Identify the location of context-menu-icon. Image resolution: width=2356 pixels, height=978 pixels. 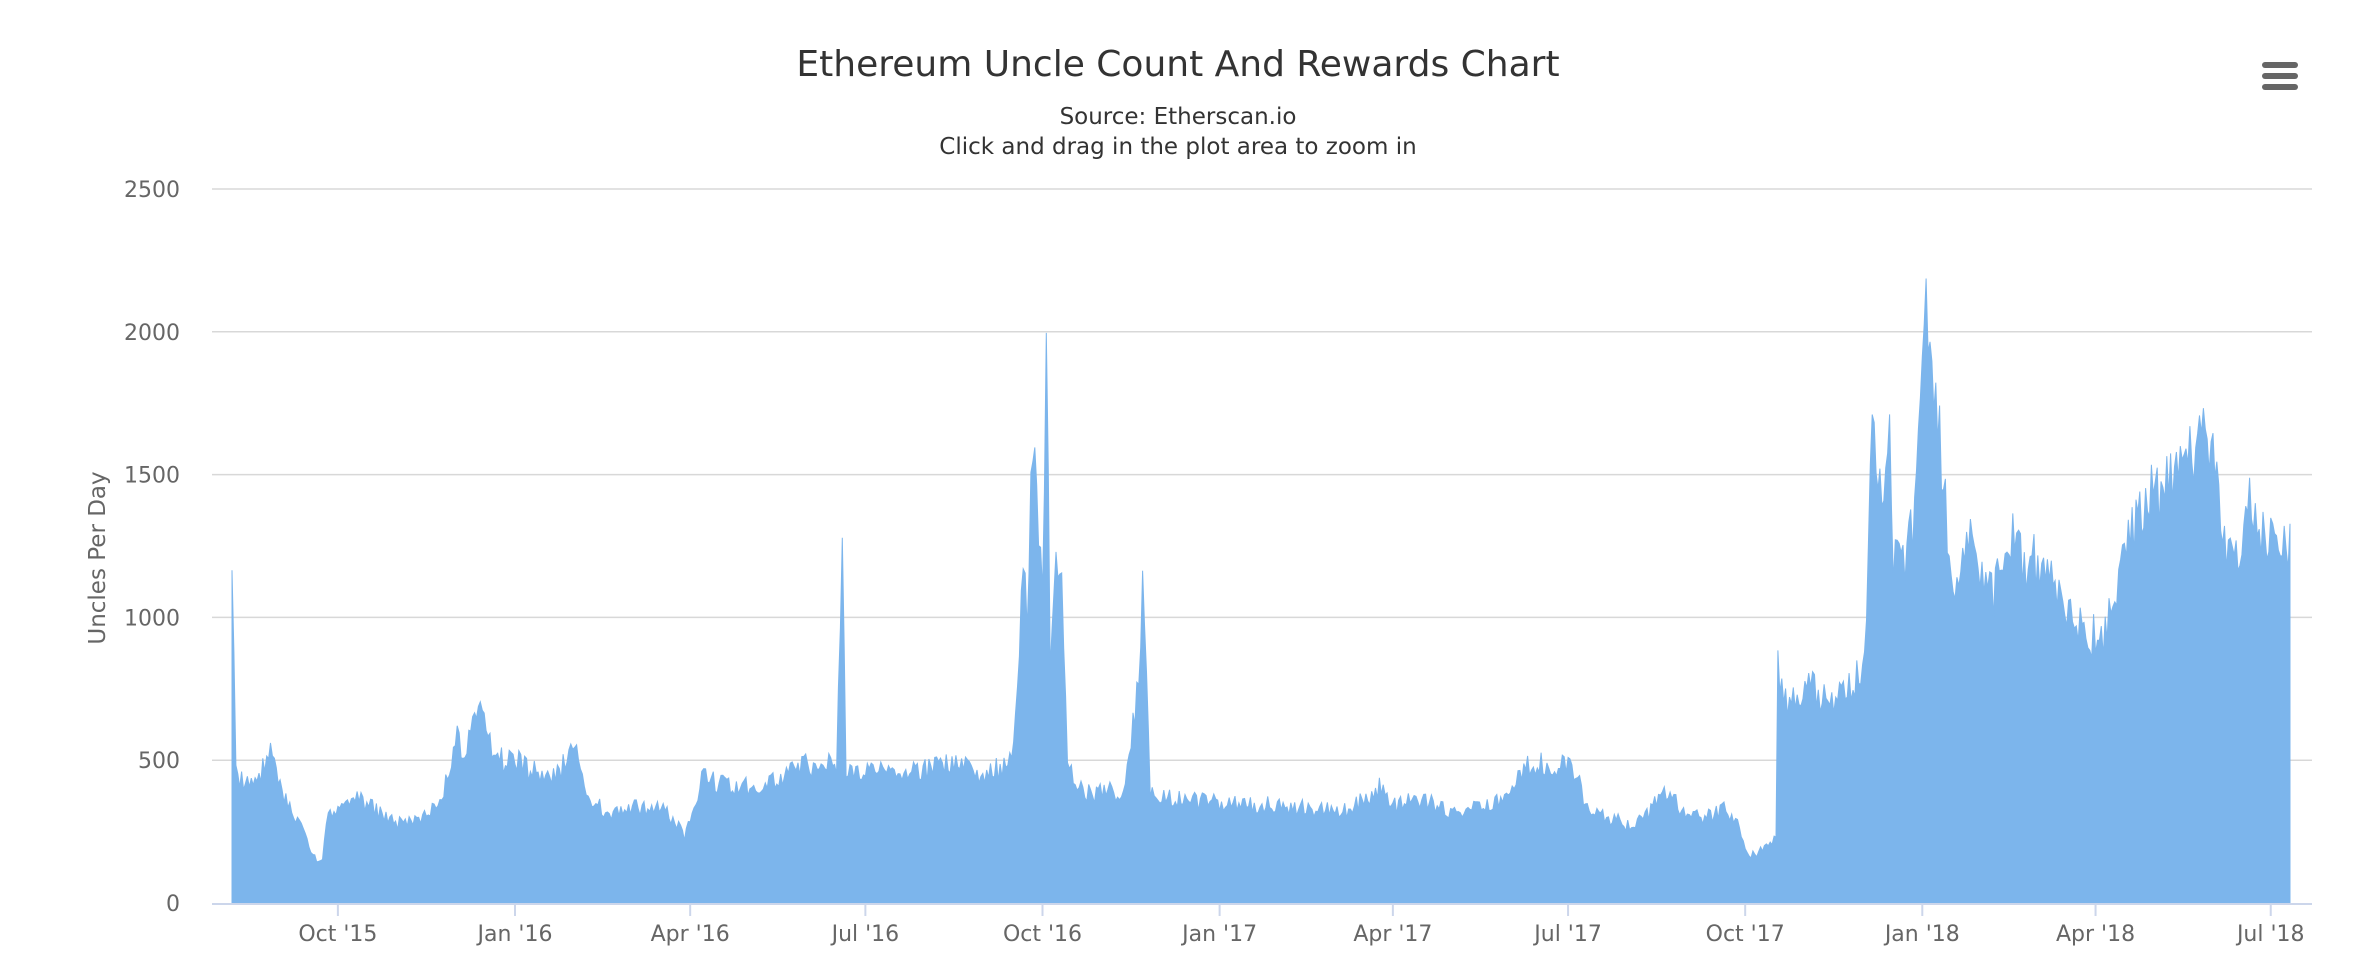
(2280, 78).